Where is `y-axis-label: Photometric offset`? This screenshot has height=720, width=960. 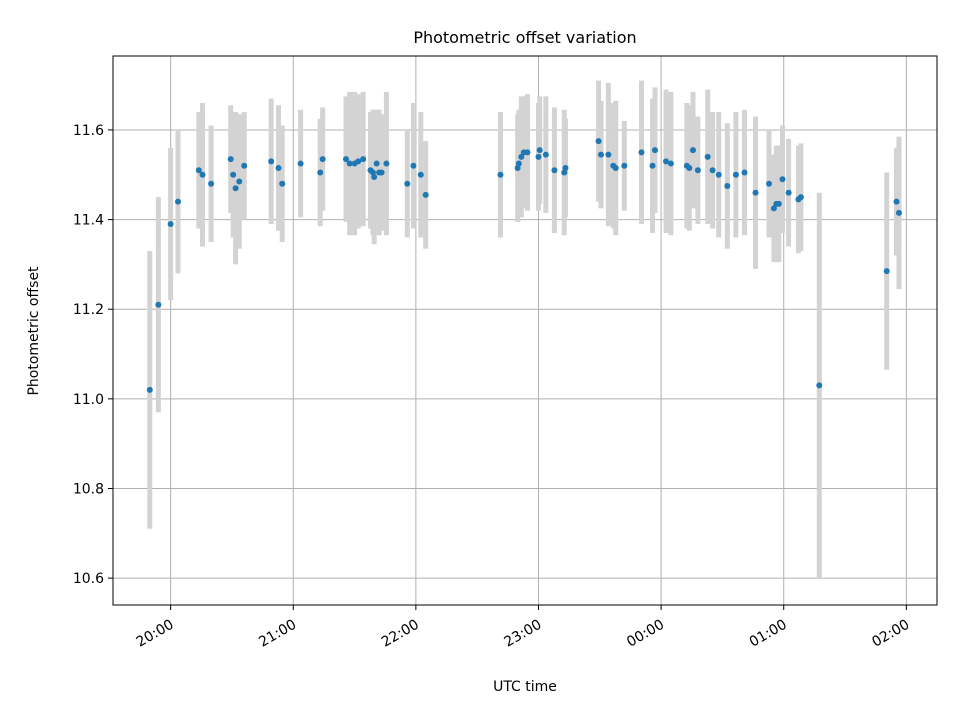 y-axis-label: Photometric offset is located at coordinates (34, 331).